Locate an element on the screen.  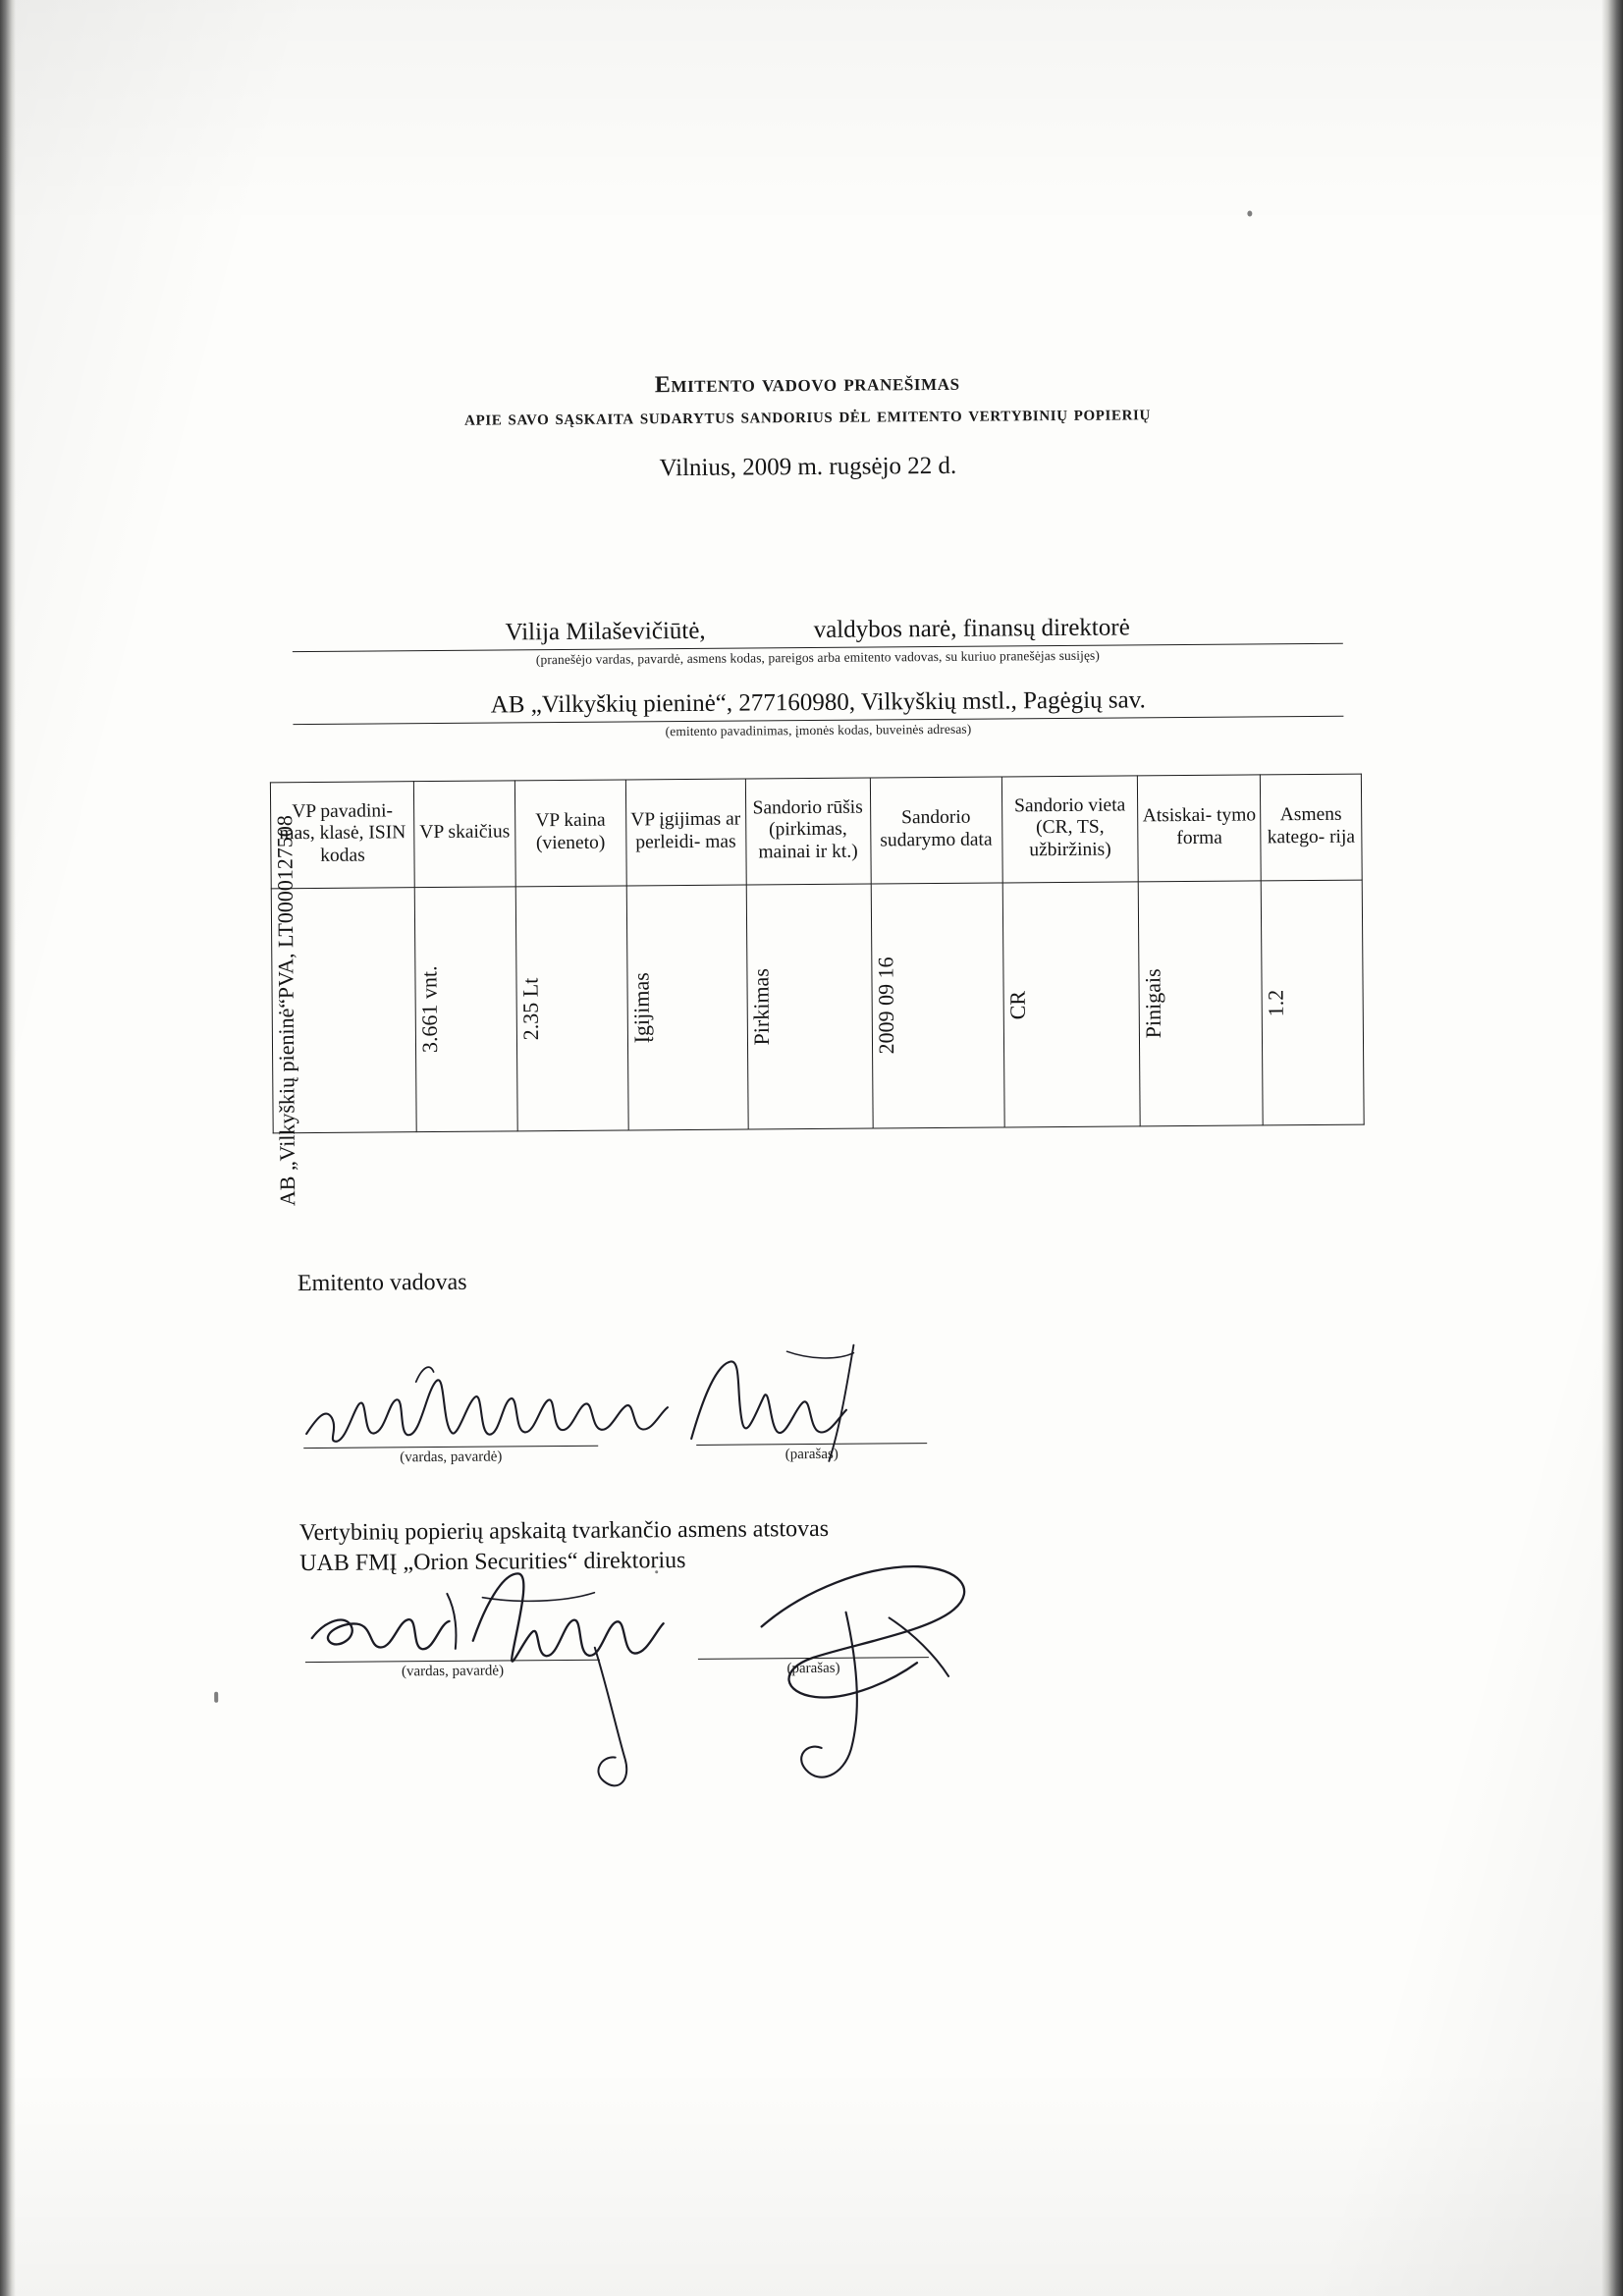
broker-sign-slot: (parašas) is located at coordinates (813, 1667).